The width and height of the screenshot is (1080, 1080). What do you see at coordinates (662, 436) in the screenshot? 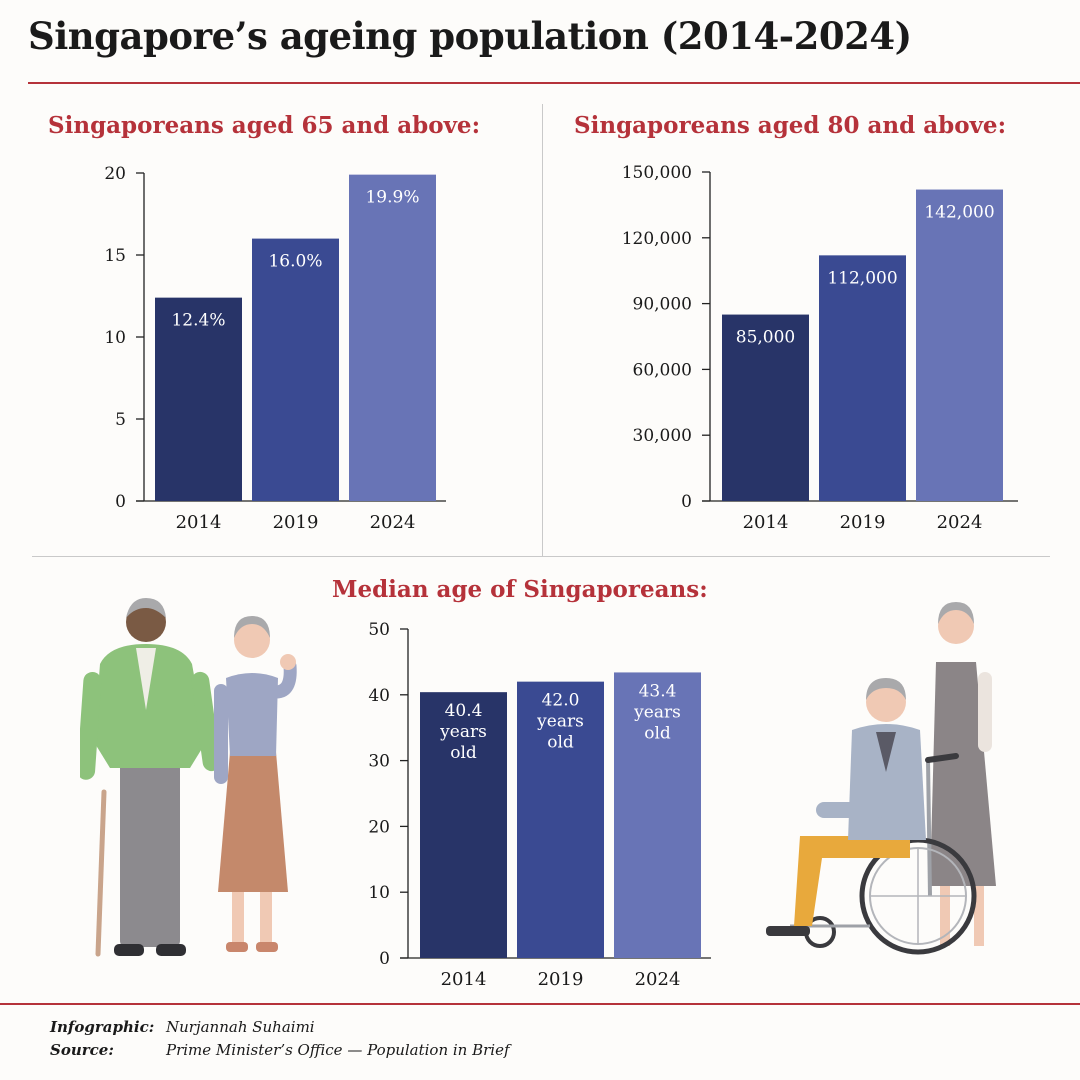
I see `y-tick-label: 30,000` at bounding box center [662, 436].